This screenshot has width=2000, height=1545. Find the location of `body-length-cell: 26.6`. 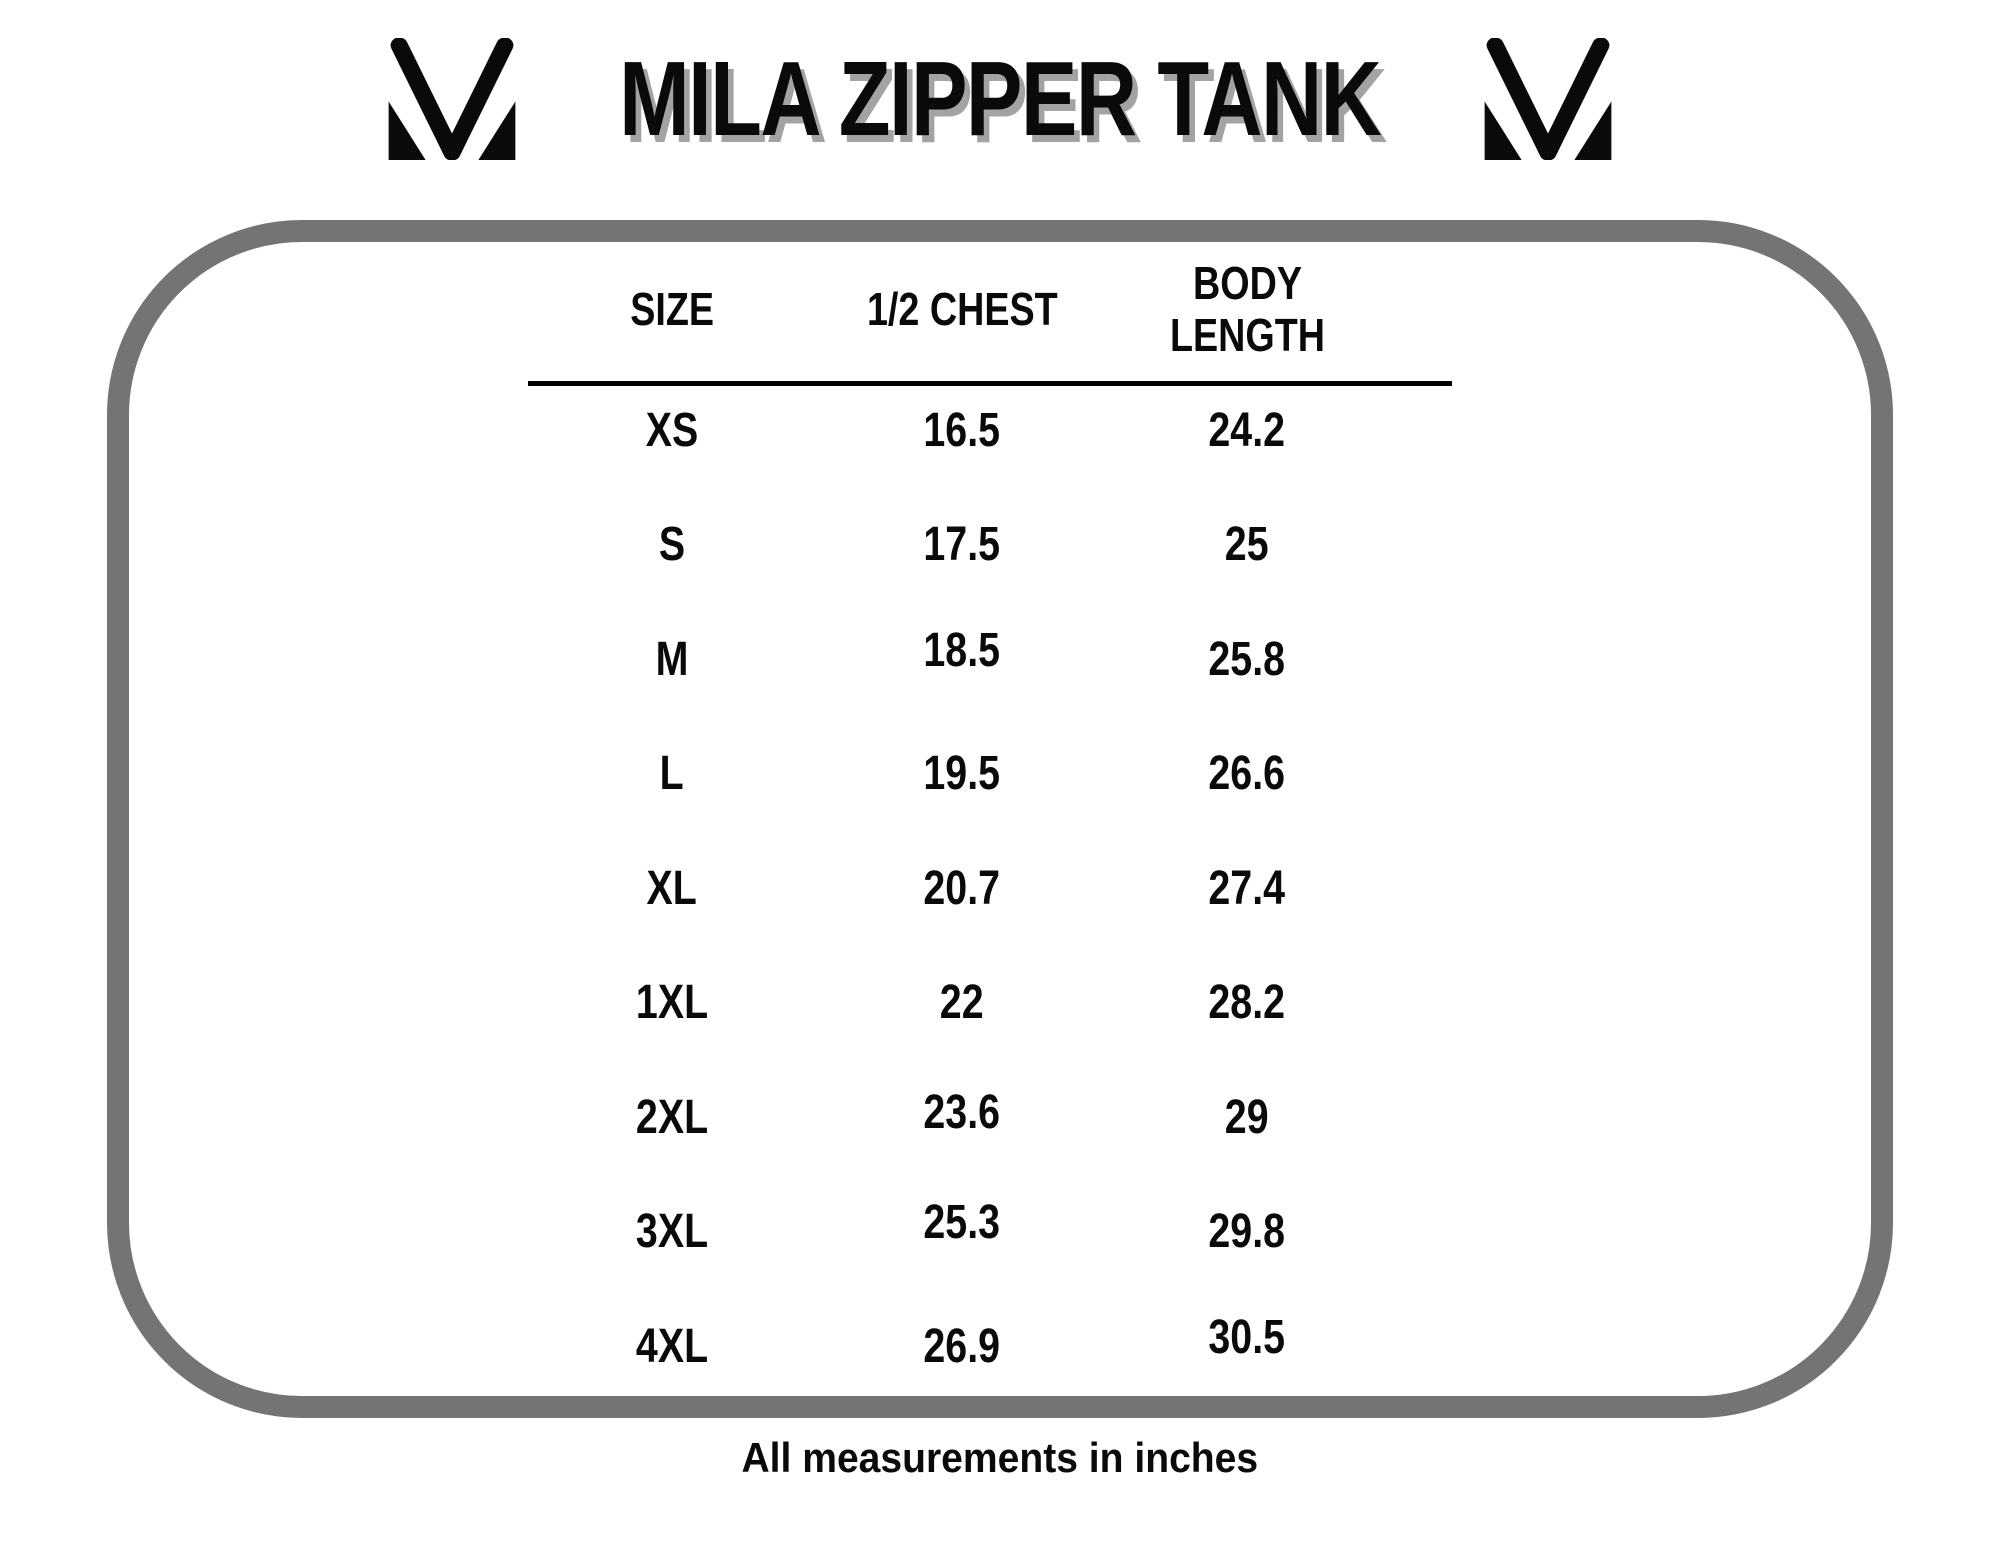

body-length-cell: 26.6 is located at coordinates (1247, 774).